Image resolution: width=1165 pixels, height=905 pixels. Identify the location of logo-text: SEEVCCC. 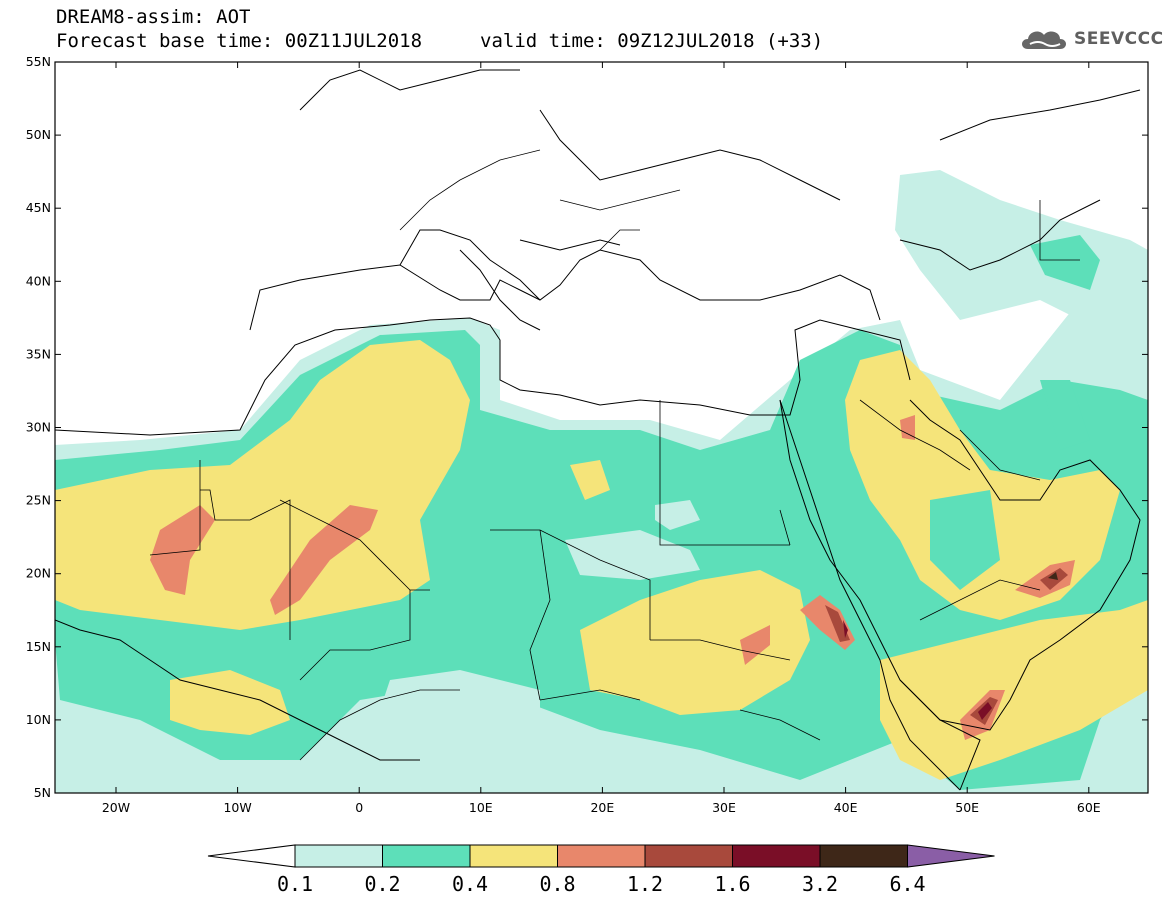
(1119, 39).